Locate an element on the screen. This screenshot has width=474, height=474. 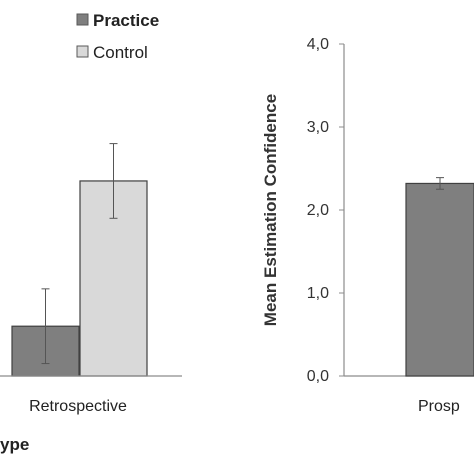
legend-label-control: Control is located at coordinates (120, 52).